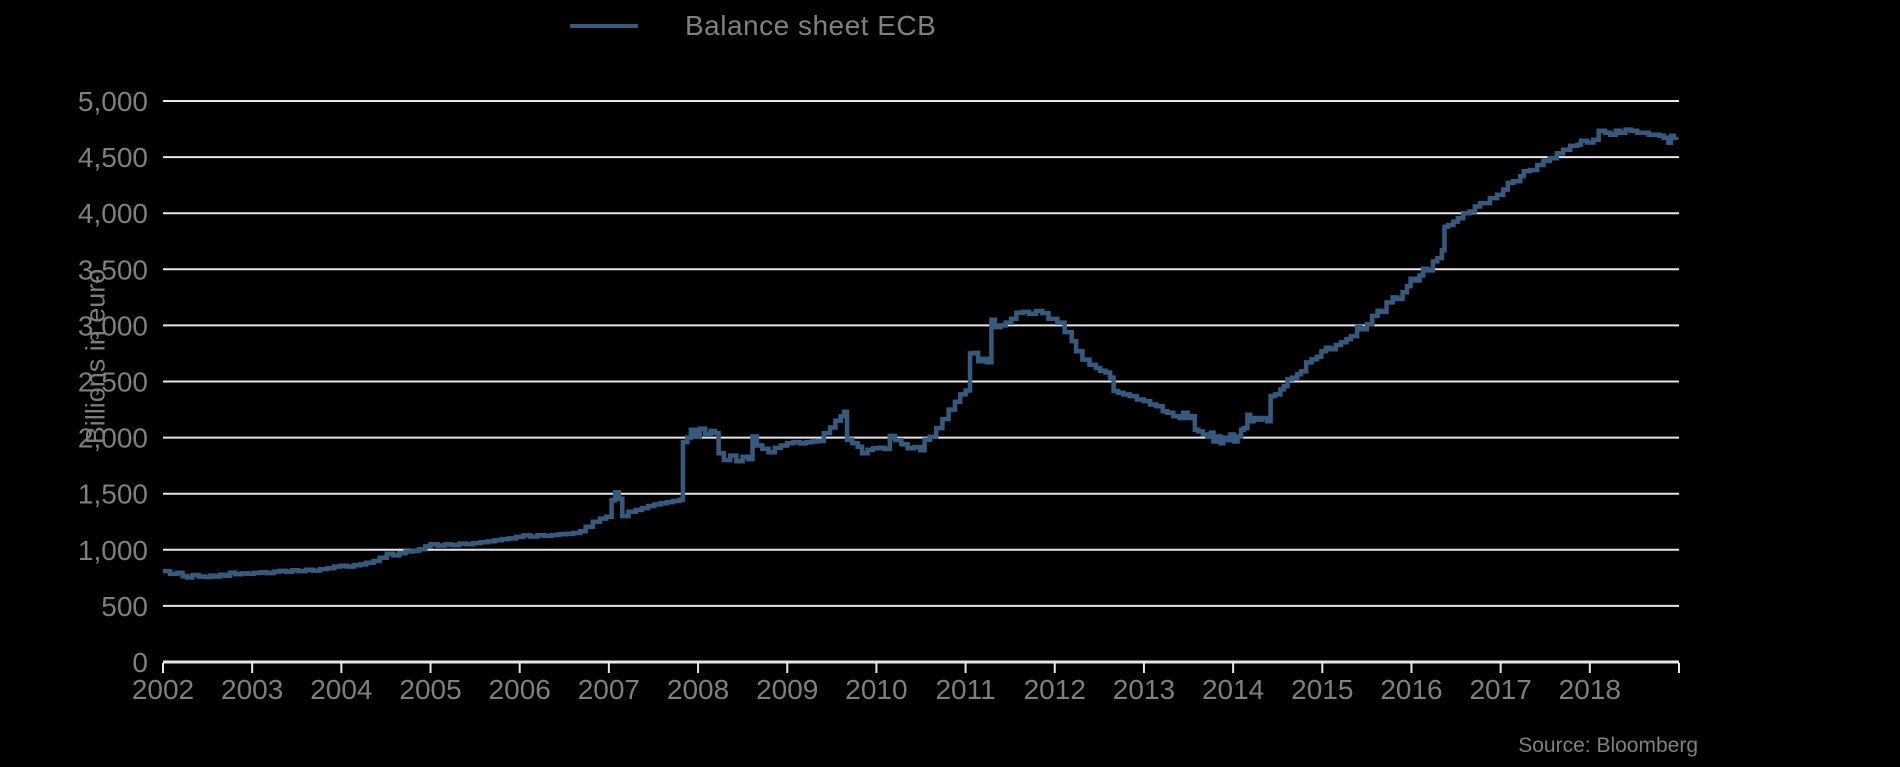 This screenshot has height=767, width=1900. I want to click on y-tick-label: 0, so click(140, 662).